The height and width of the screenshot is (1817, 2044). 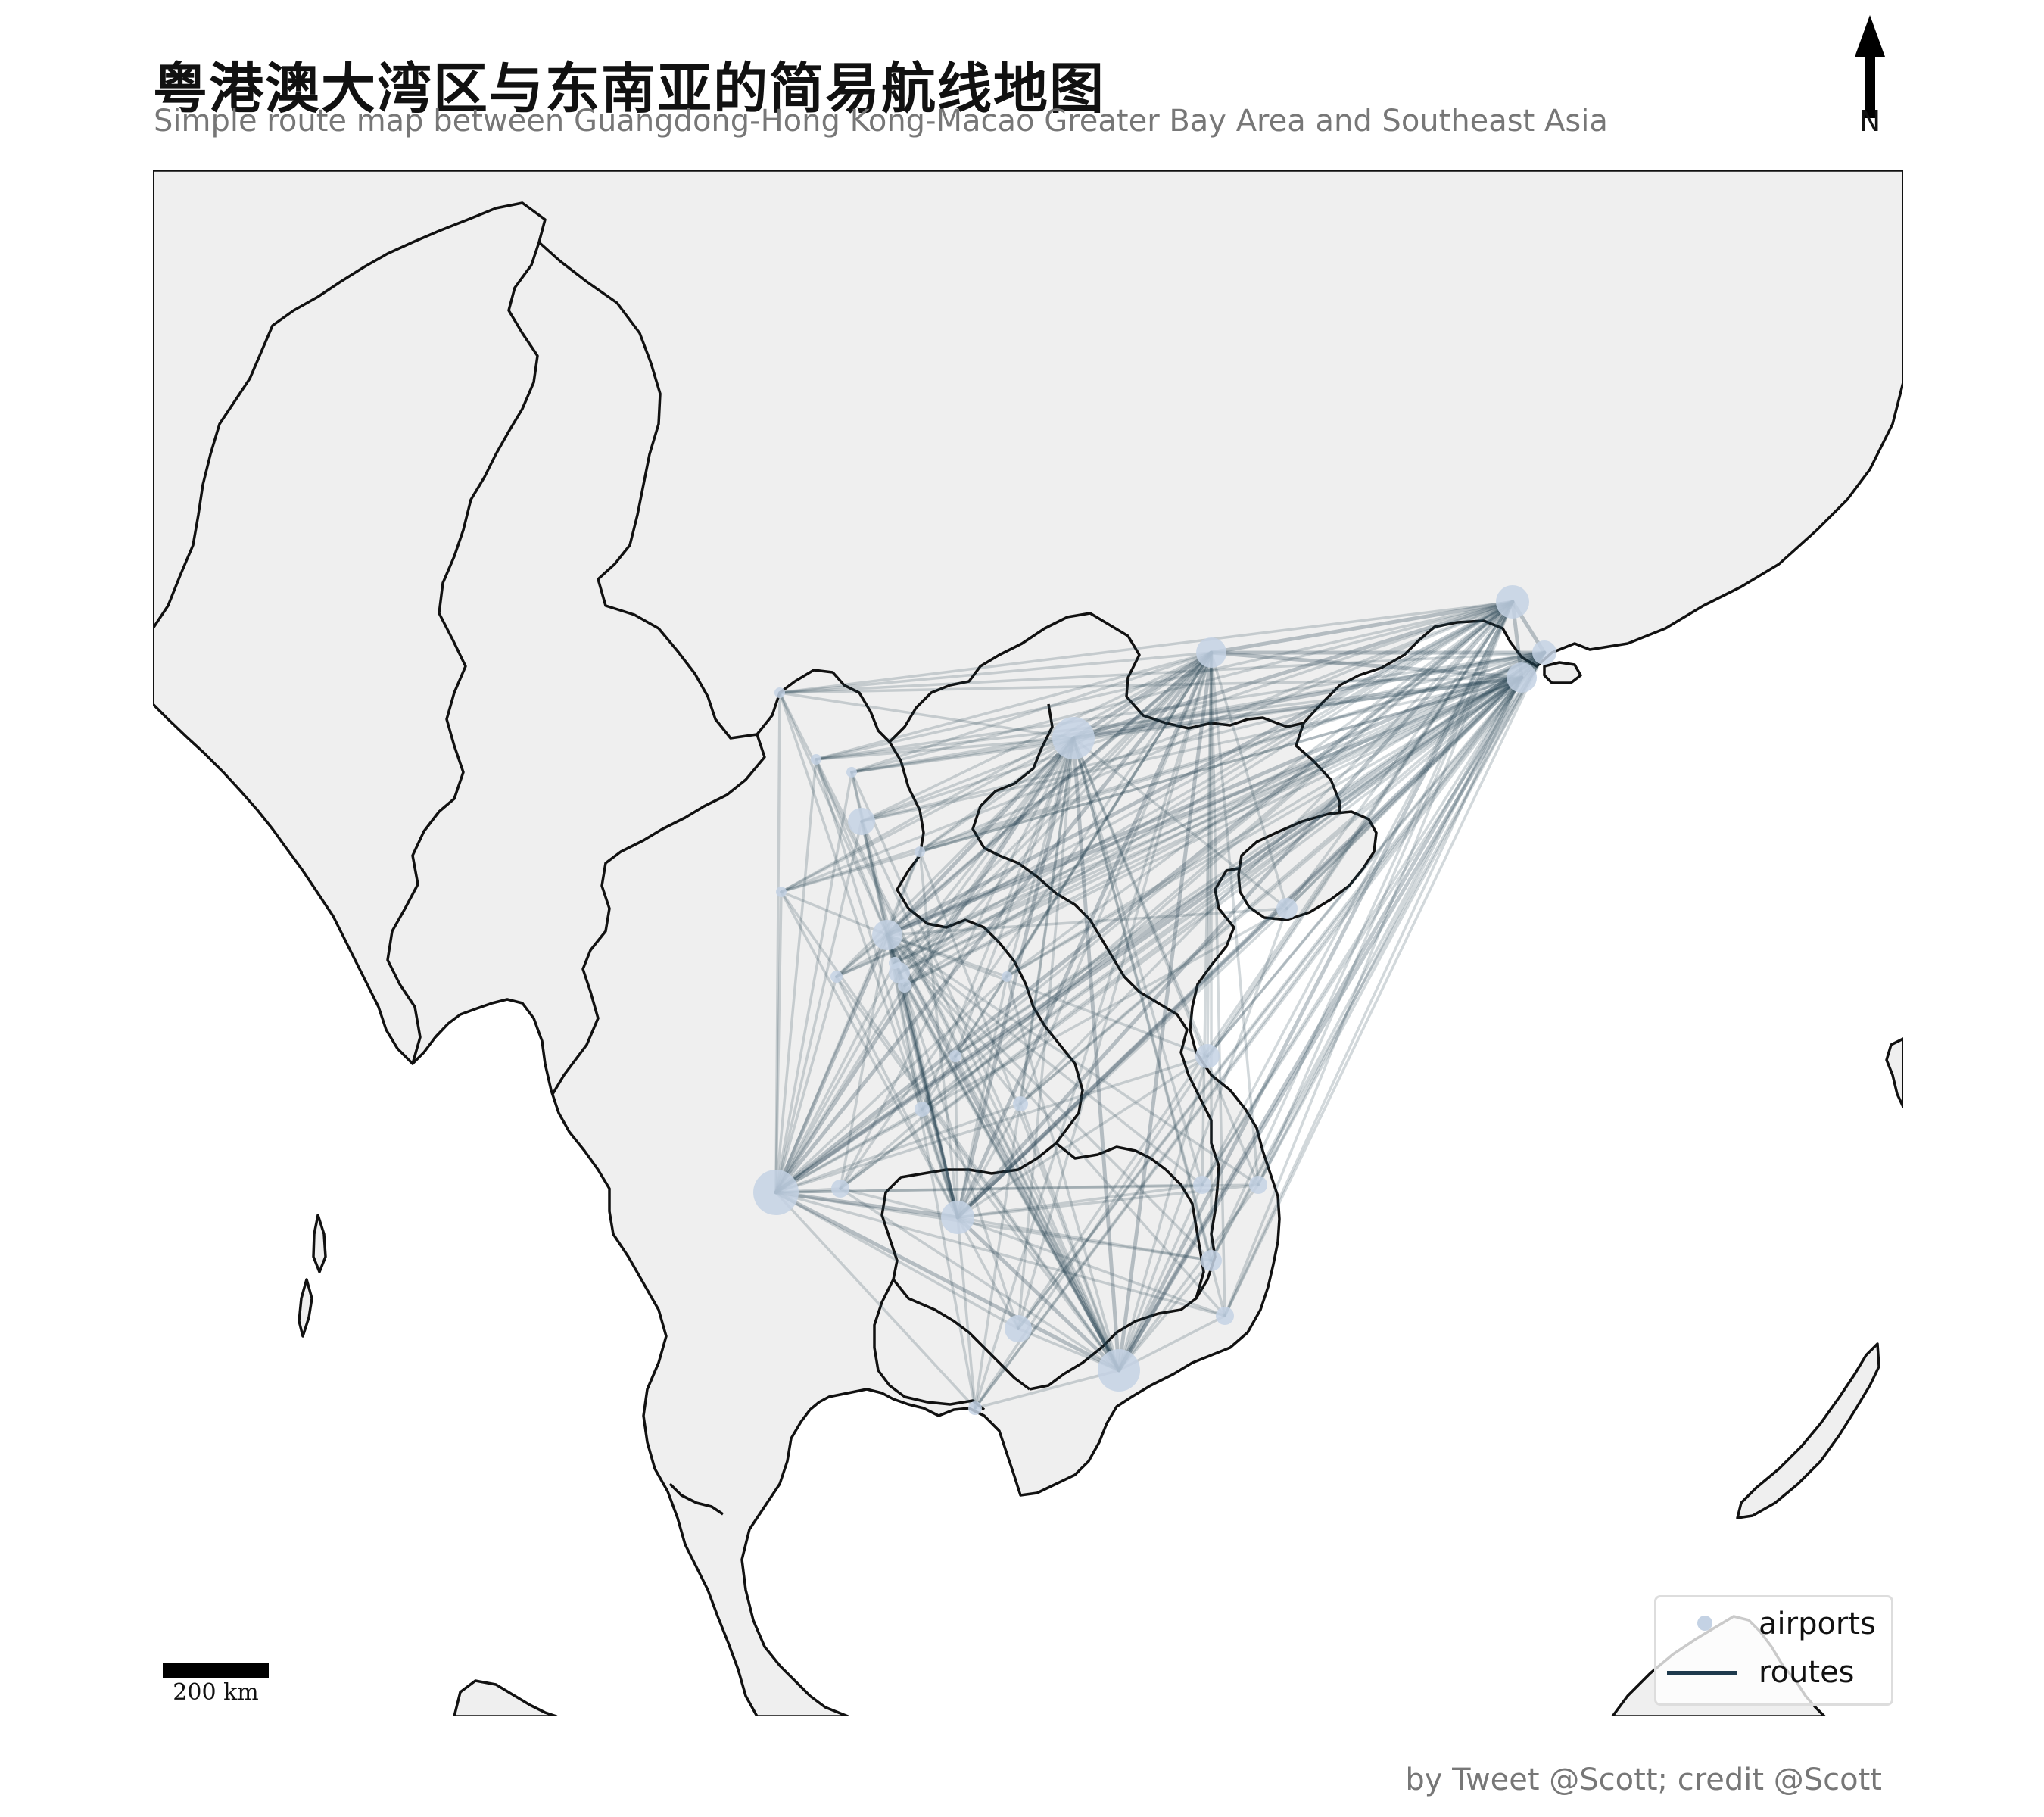 What do you see at coordinates (505, 1698) in the screenshot?
I see `sumatra-landmass` at bounding box center [505, 1698].